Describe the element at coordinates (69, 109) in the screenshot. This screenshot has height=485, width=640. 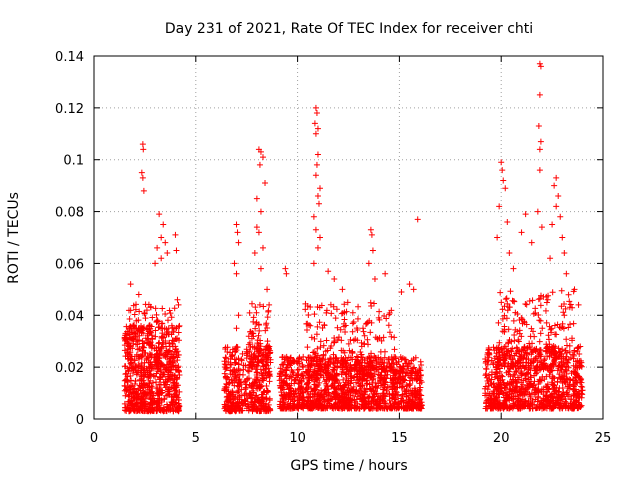
I see `y-tick-label: 0.12` at that location.